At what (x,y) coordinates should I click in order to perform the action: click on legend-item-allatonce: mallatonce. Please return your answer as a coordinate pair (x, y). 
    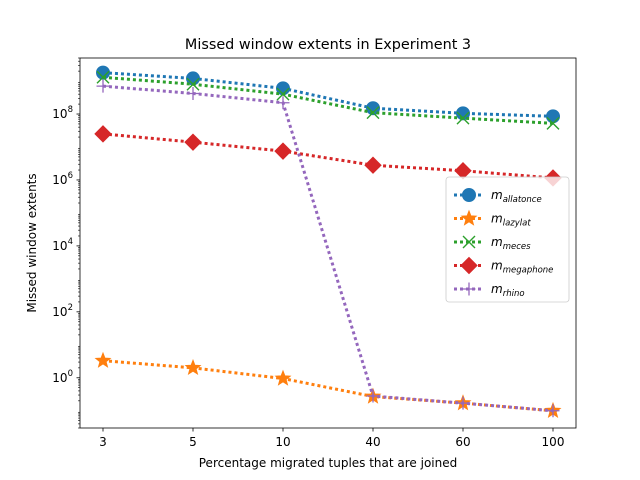
    Looking at the image, I should click on (498, 196).